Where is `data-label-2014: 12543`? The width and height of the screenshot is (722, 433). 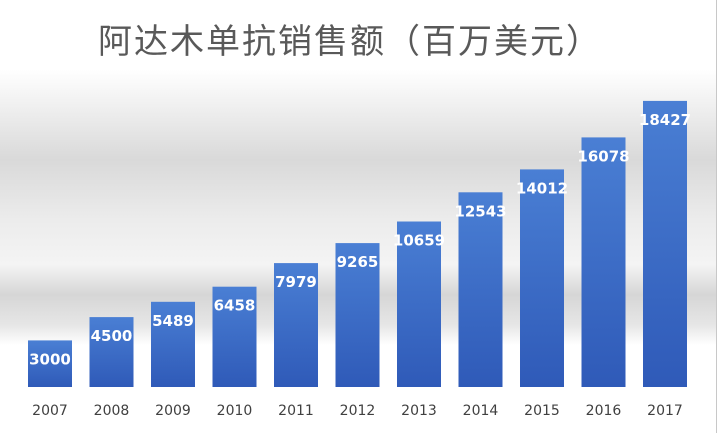 data-label-2014: 12543 is located at coordinates (480, 211).